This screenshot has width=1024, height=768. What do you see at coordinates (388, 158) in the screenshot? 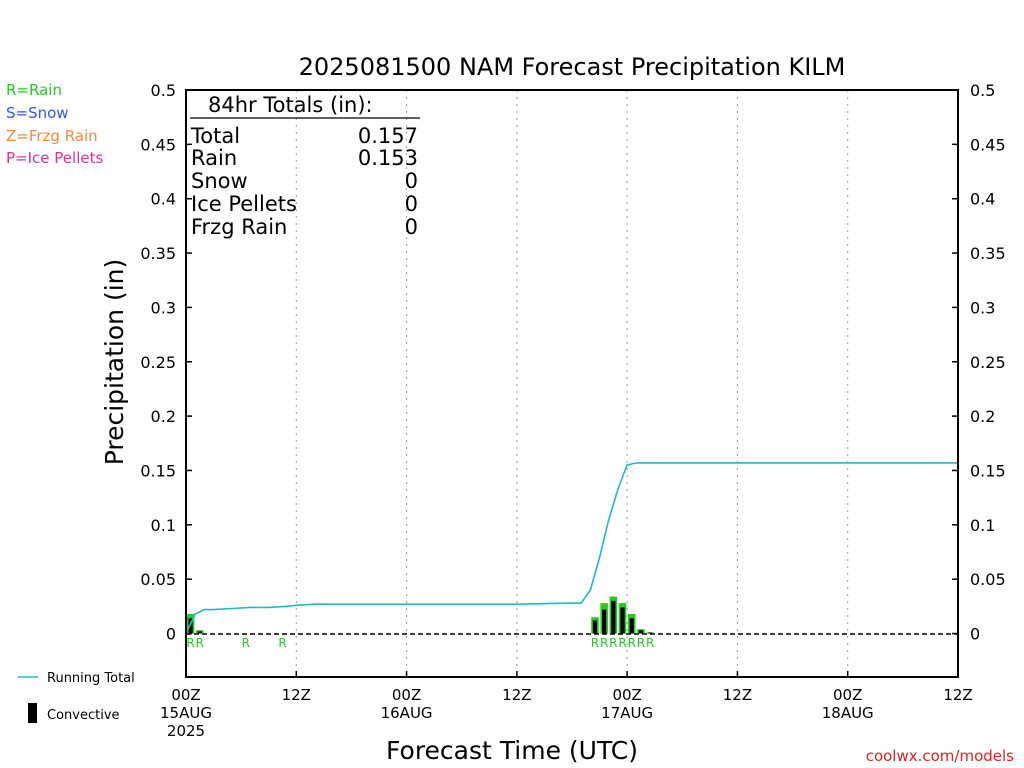
I see `totals-value-rain: 0.153` at bounding box center [388, 158].